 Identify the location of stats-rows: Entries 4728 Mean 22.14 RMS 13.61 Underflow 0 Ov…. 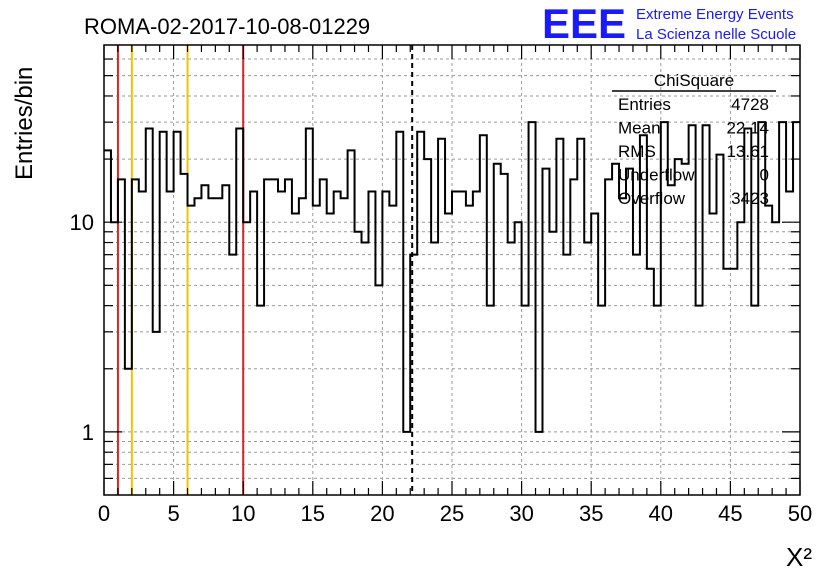
(693, 151).